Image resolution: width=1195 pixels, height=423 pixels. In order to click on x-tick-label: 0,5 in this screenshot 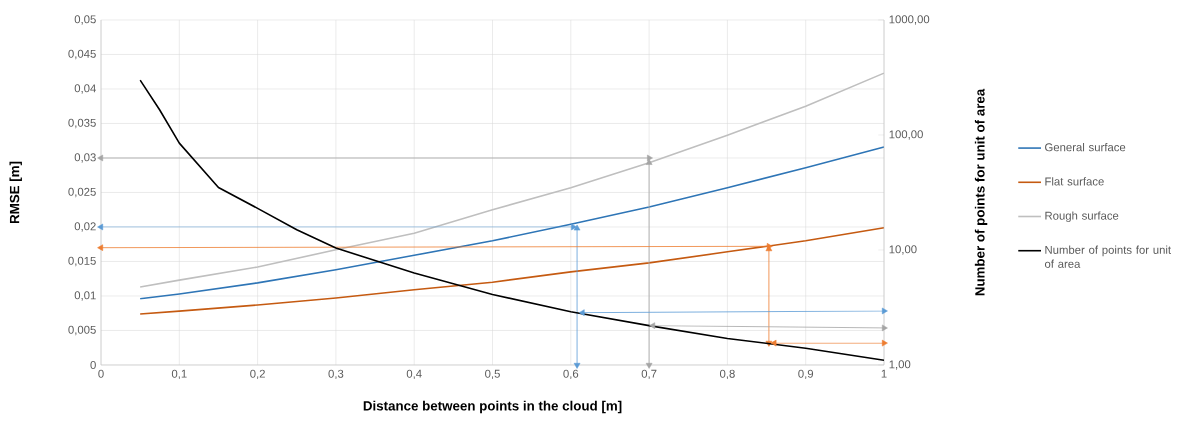, I will do `click(492, 374)`.